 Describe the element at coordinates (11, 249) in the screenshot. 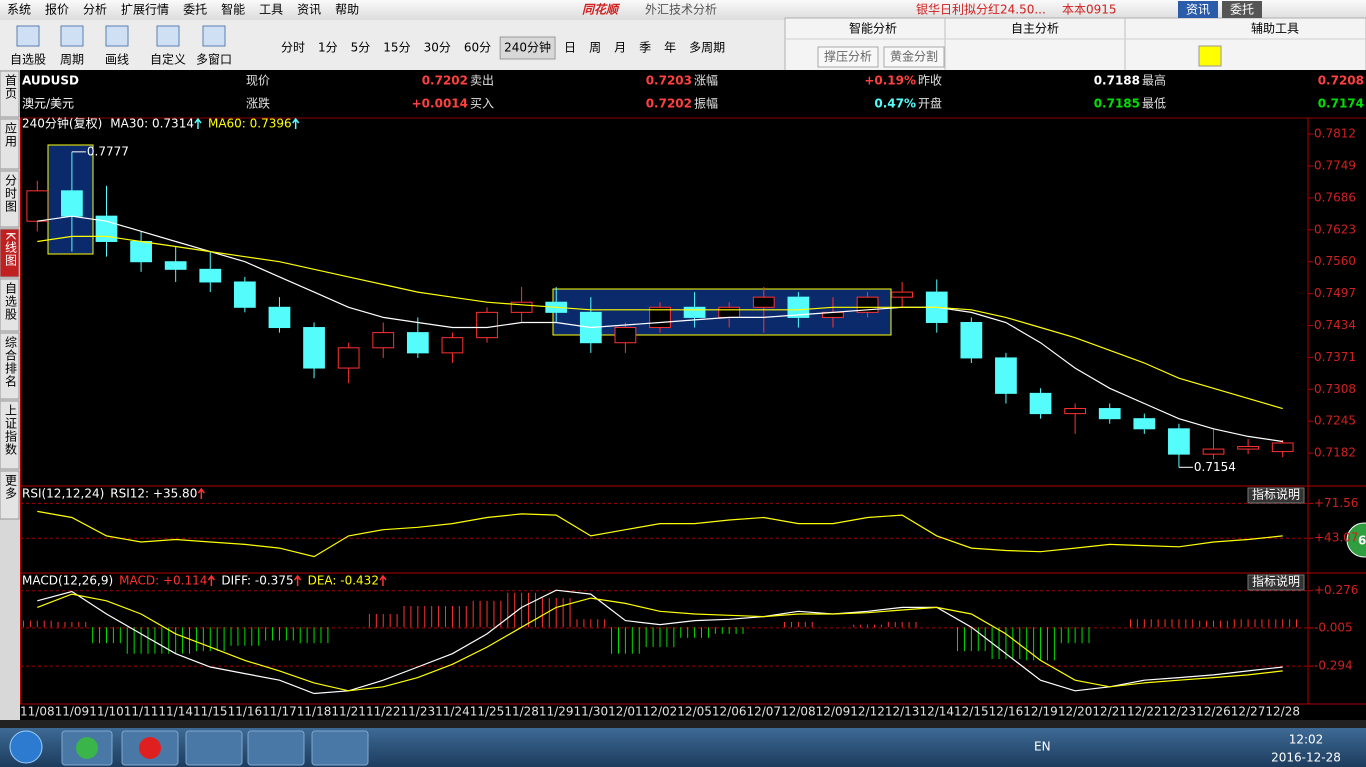

I see `side-tab-label: K线图` at that location.